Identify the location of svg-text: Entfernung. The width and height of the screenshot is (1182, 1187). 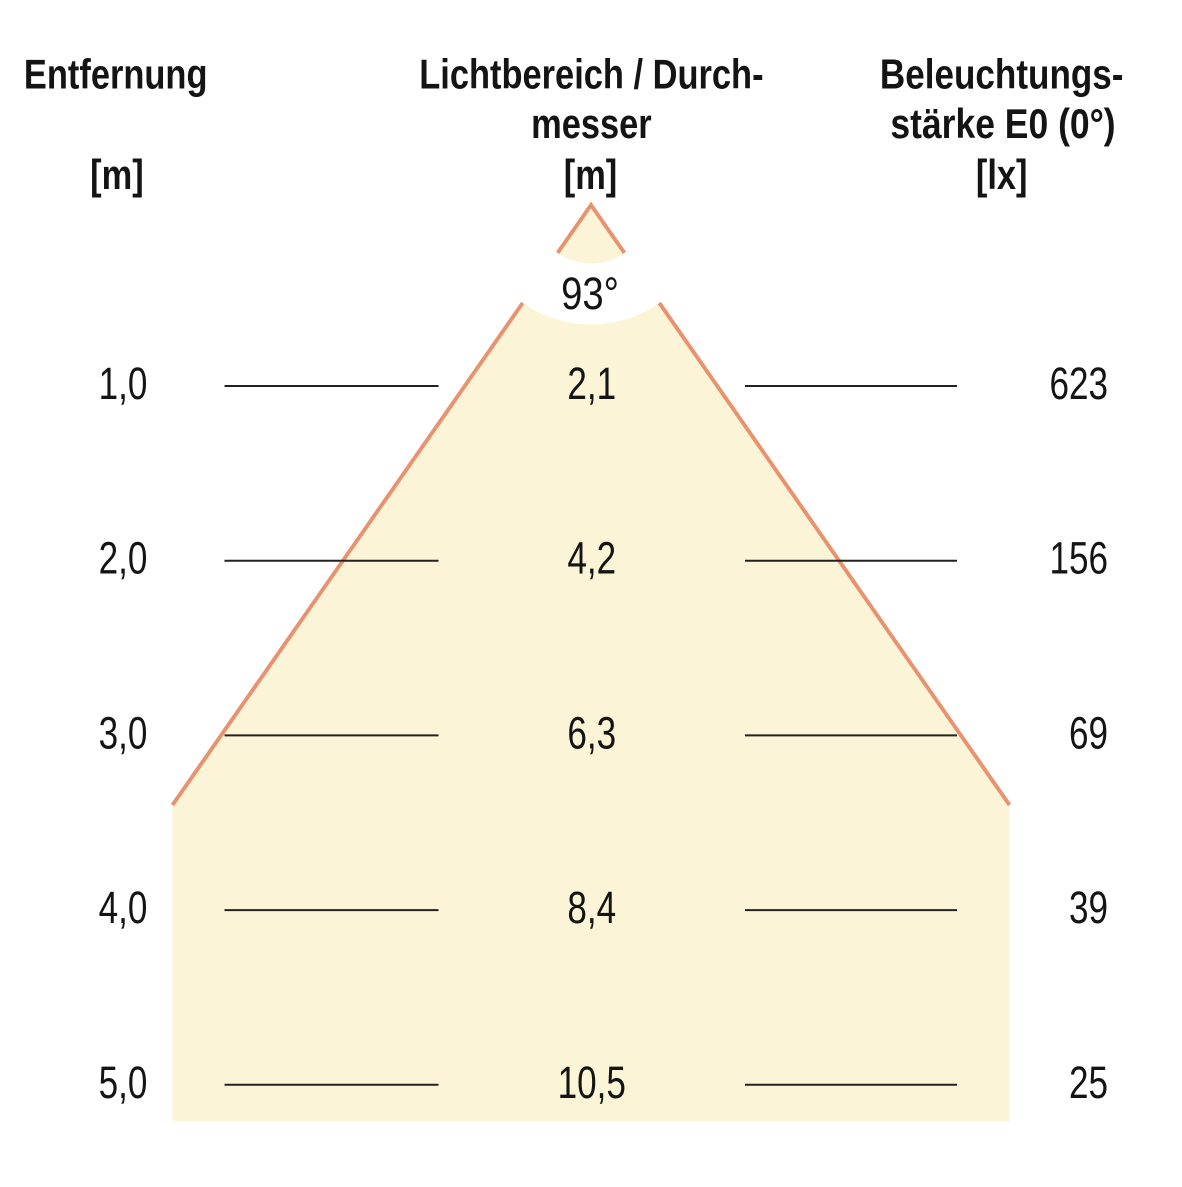
(116, 75).